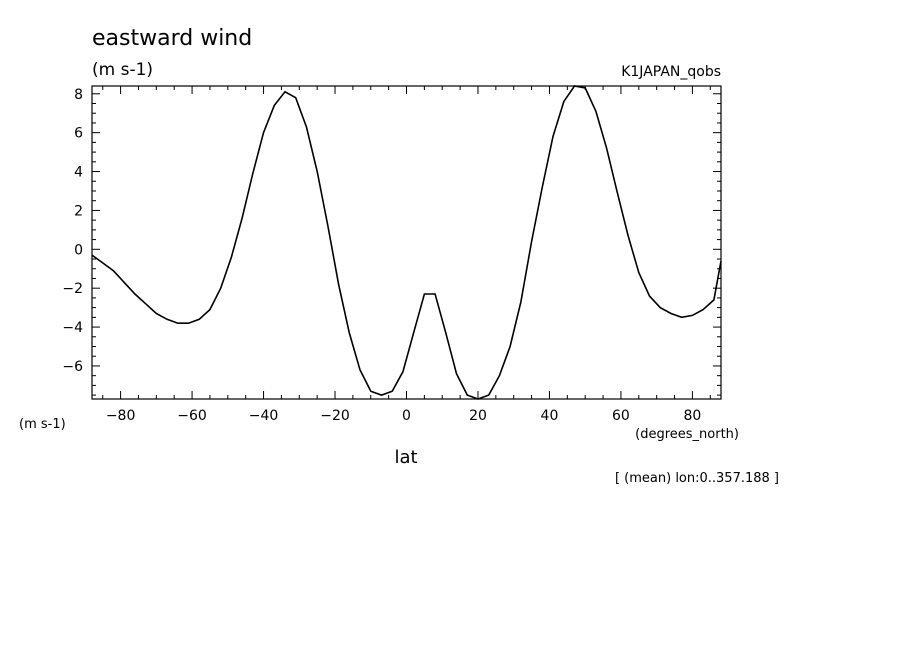 The height and width of the screenshot is (654, 904). I want to click on x-tick-label: 20, so click(478, 416).